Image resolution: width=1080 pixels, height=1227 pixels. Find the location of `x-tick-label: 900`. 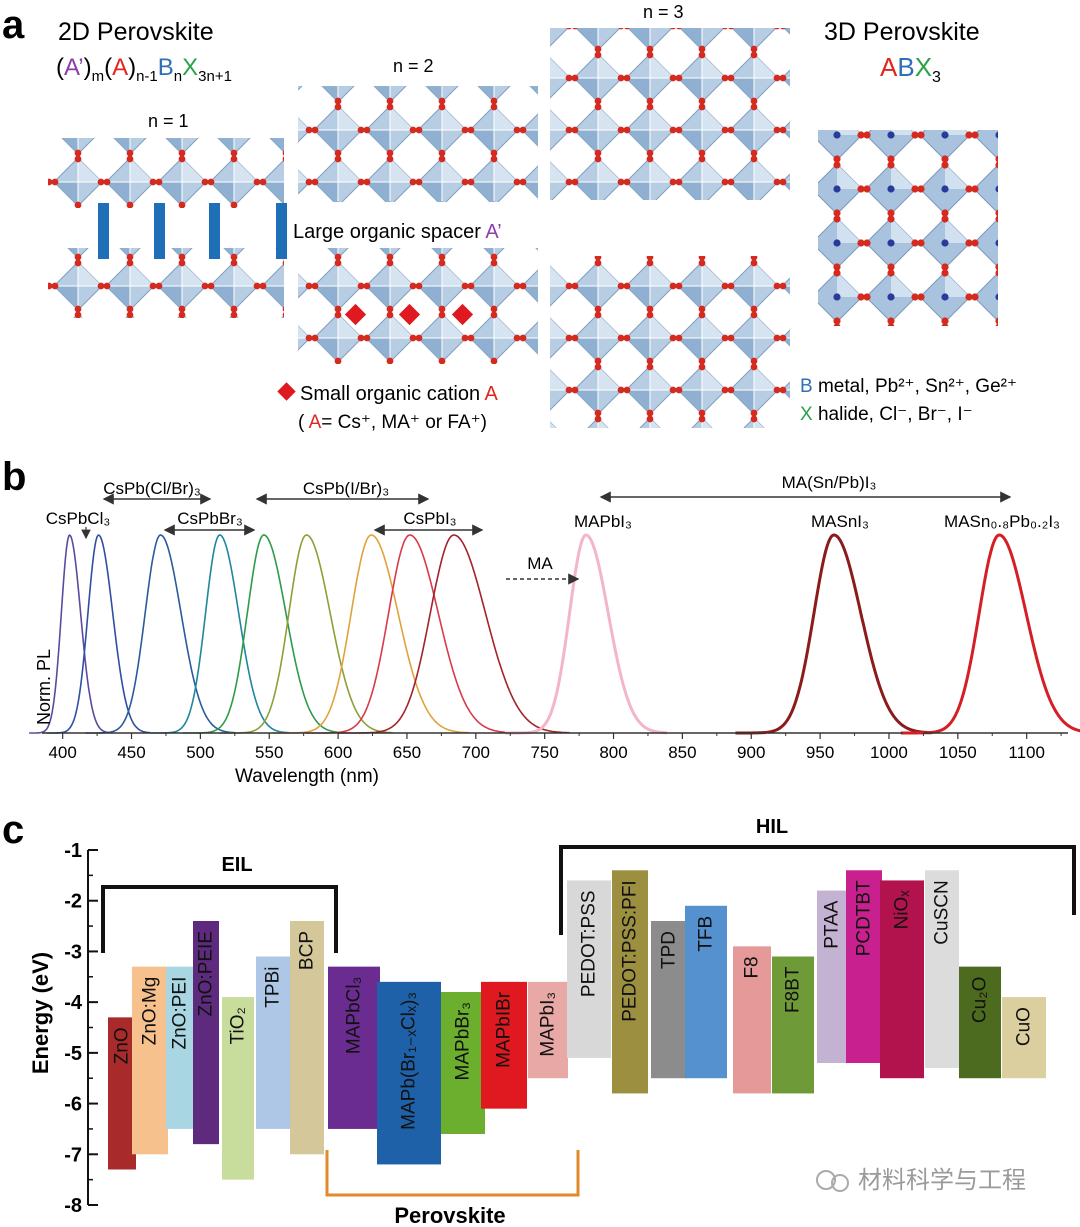

x-tick-label: 900 is located at coordinates (751, 752).